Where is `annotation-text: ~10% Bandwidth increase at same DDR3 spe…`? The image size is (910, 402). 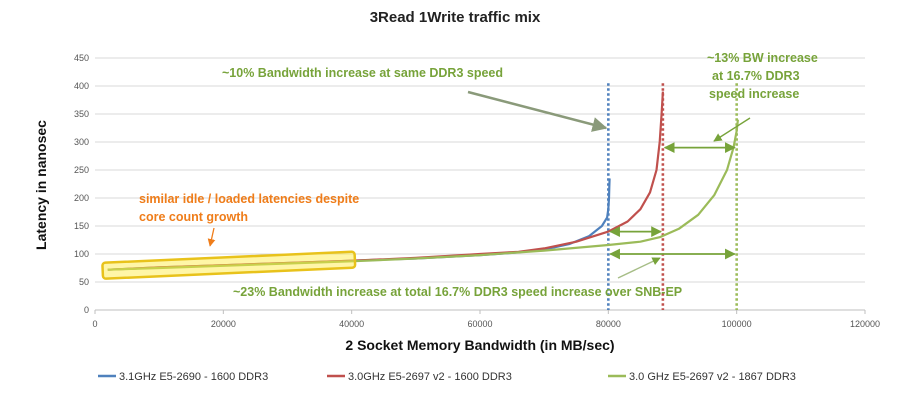 annotation-text: ~10% Bandwidth increase at same DDR3 spe… is located at coordinates (362, 73).